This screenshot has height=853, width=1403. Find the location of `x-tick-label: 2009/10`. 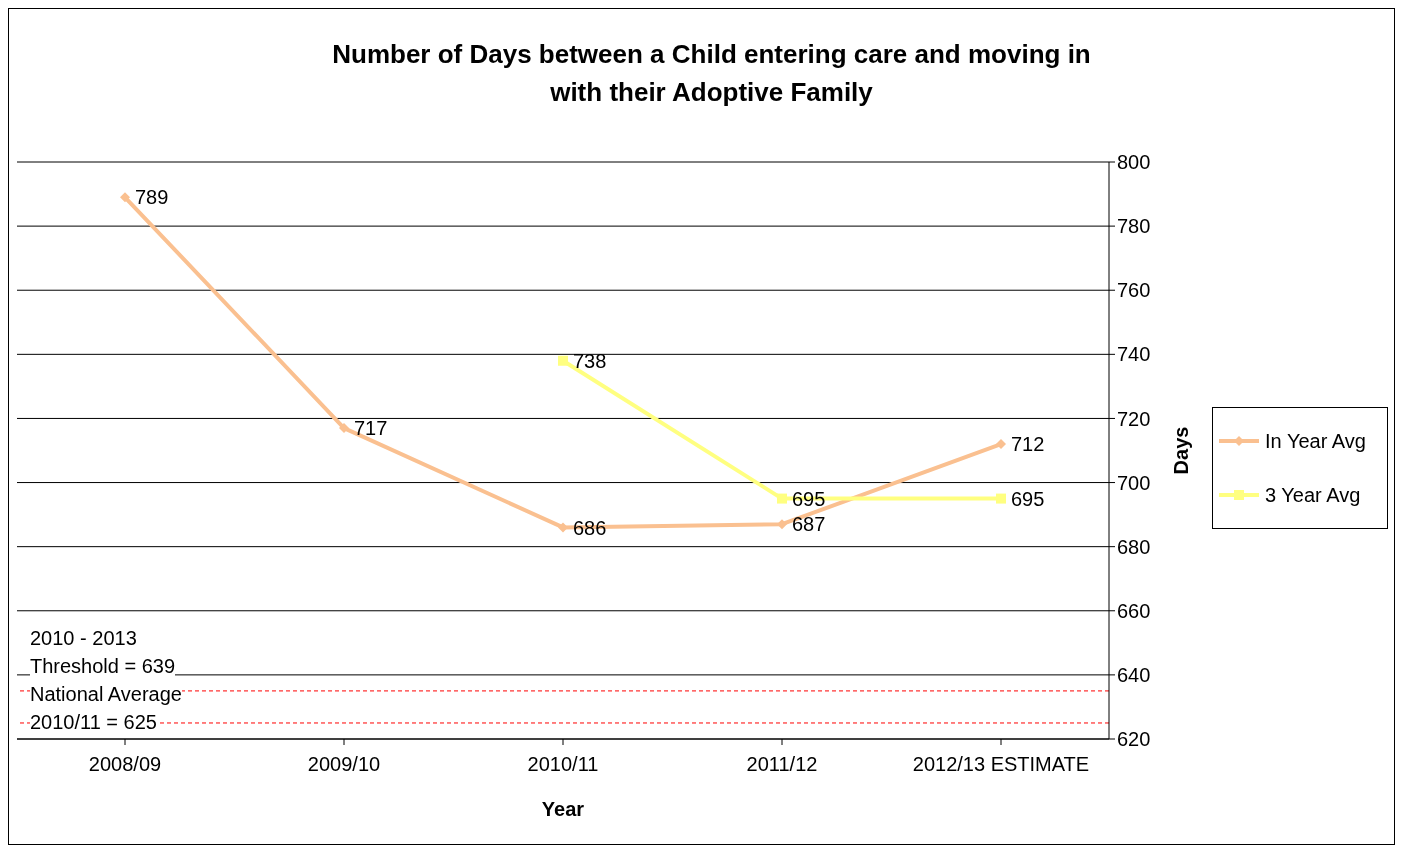

x-tick-label: 2009/10 is located at coordinates (344, 764).